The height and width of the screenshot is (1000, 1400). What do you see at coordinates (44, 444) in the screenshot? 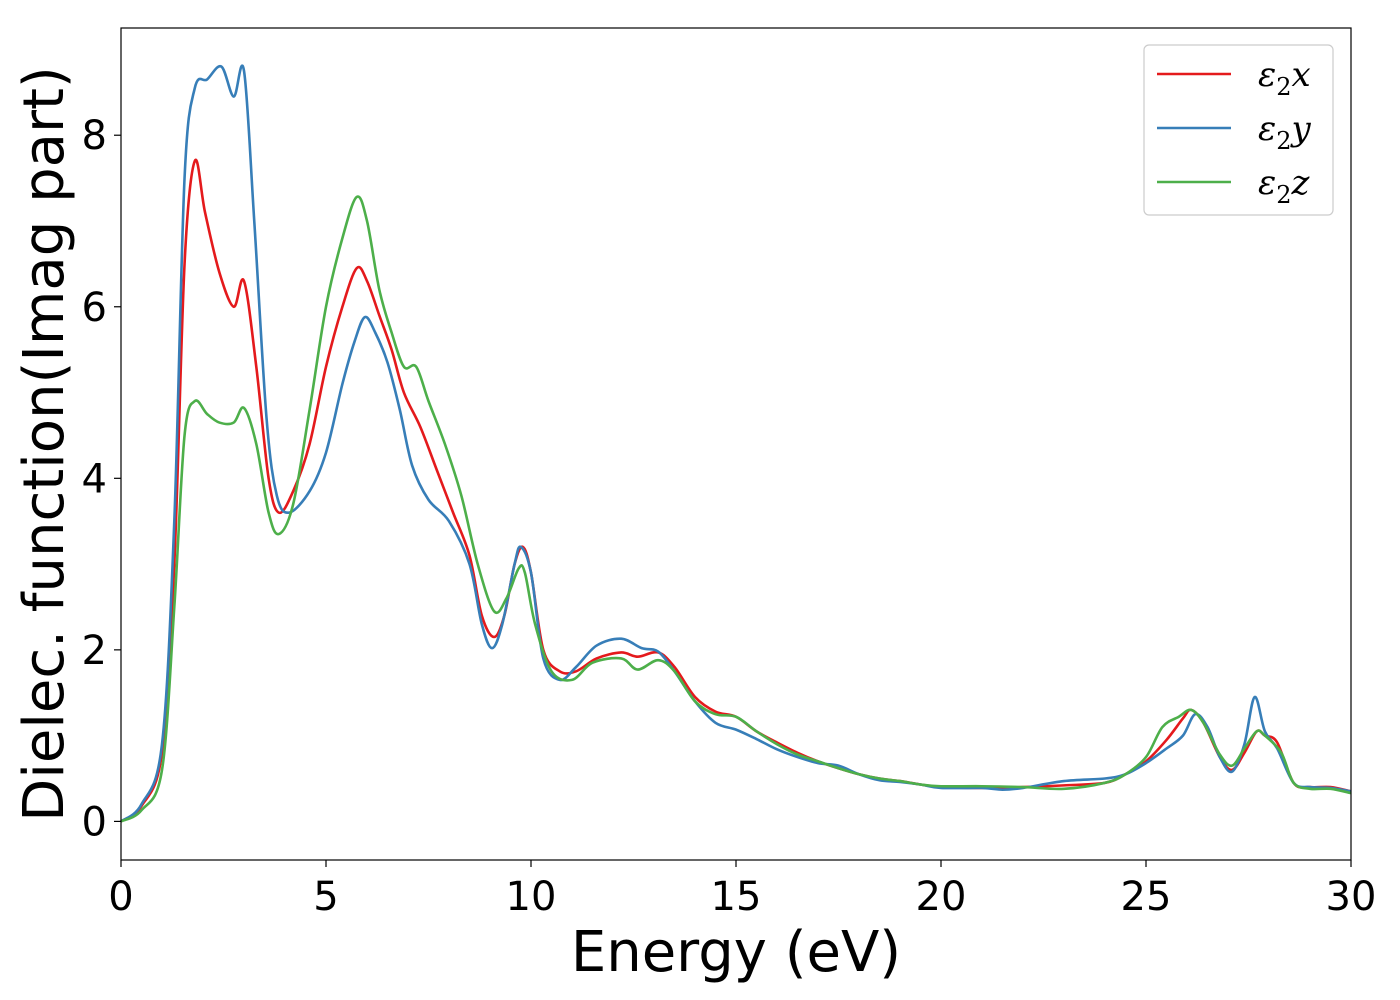
I see `y-axis-label: Dielec. function(Imag part)` at bounding box center [44, 444].